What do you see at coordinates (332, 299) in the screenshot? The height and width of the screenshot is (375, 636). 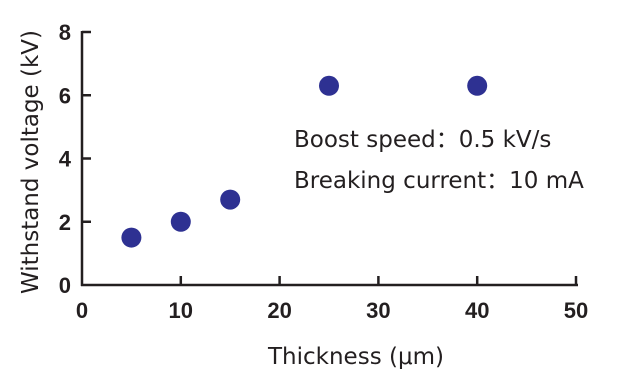 I see `x-ticks: 0 10 20 30 40 50` at bounding box center [332, 299].